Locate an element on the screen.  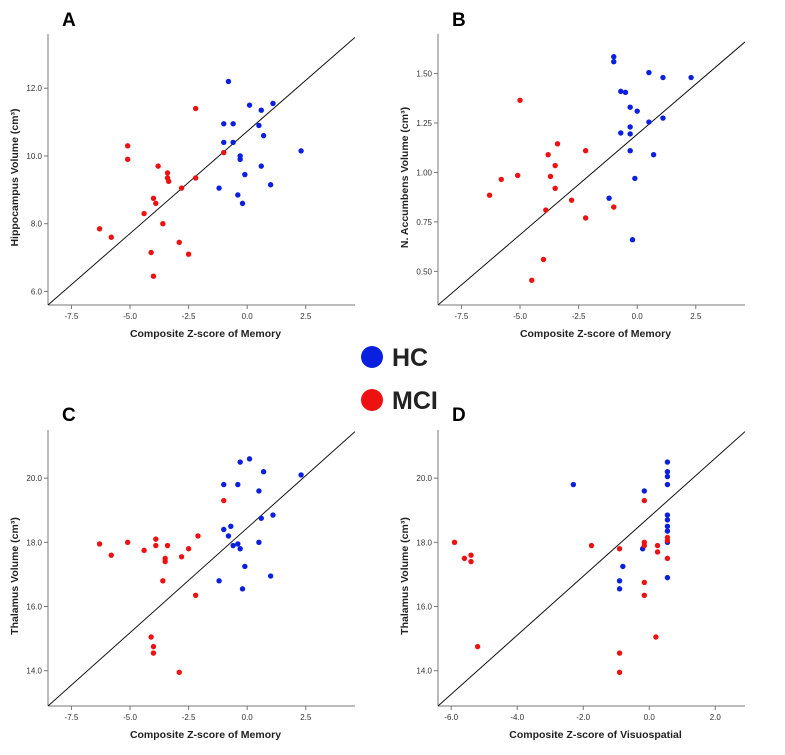
y-tick-label: 1.25 is located at coordinates (424, 123).